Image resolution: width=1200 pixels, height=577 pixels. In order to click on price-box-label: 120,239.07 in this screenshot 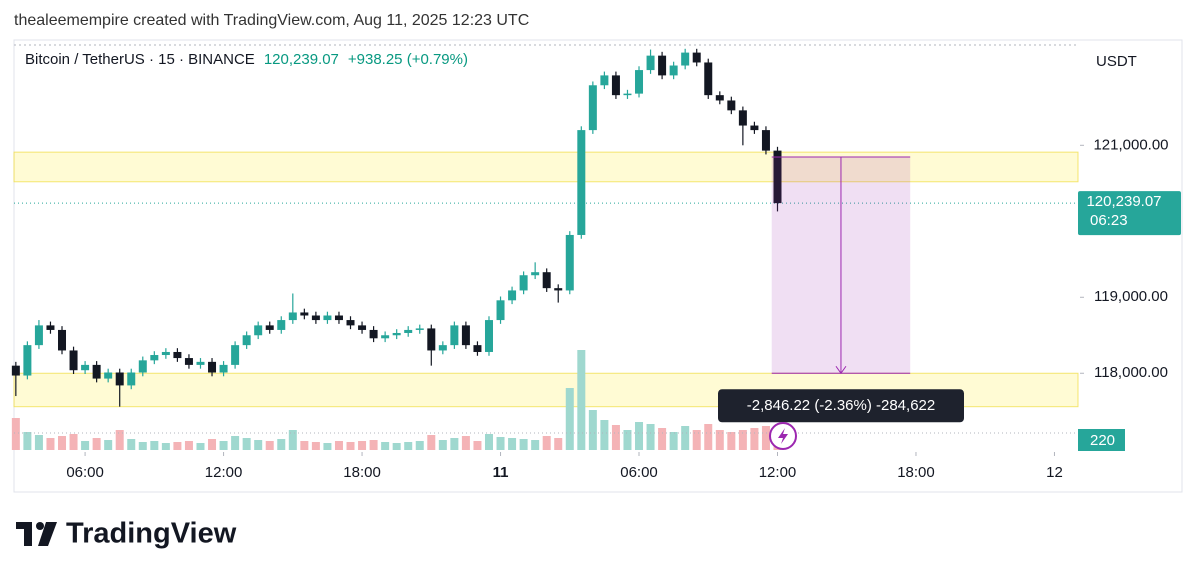, I will do `click(1123, 201)`.